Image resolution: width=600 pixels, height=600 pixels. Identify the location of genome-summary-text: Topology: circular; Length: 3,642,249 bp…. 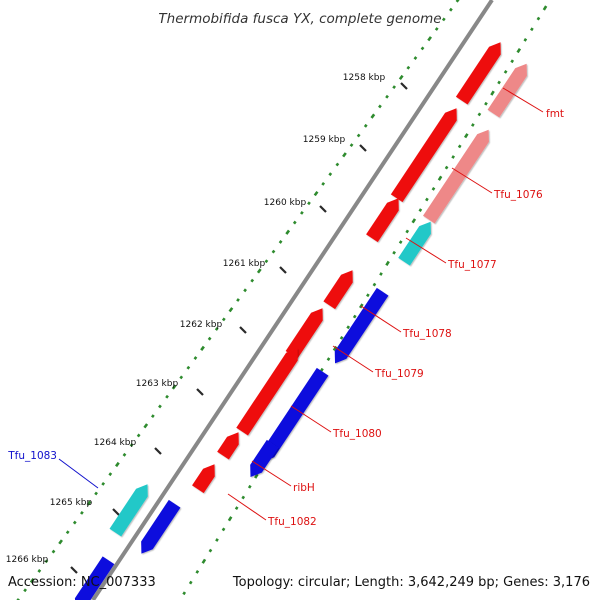
(411, 582).